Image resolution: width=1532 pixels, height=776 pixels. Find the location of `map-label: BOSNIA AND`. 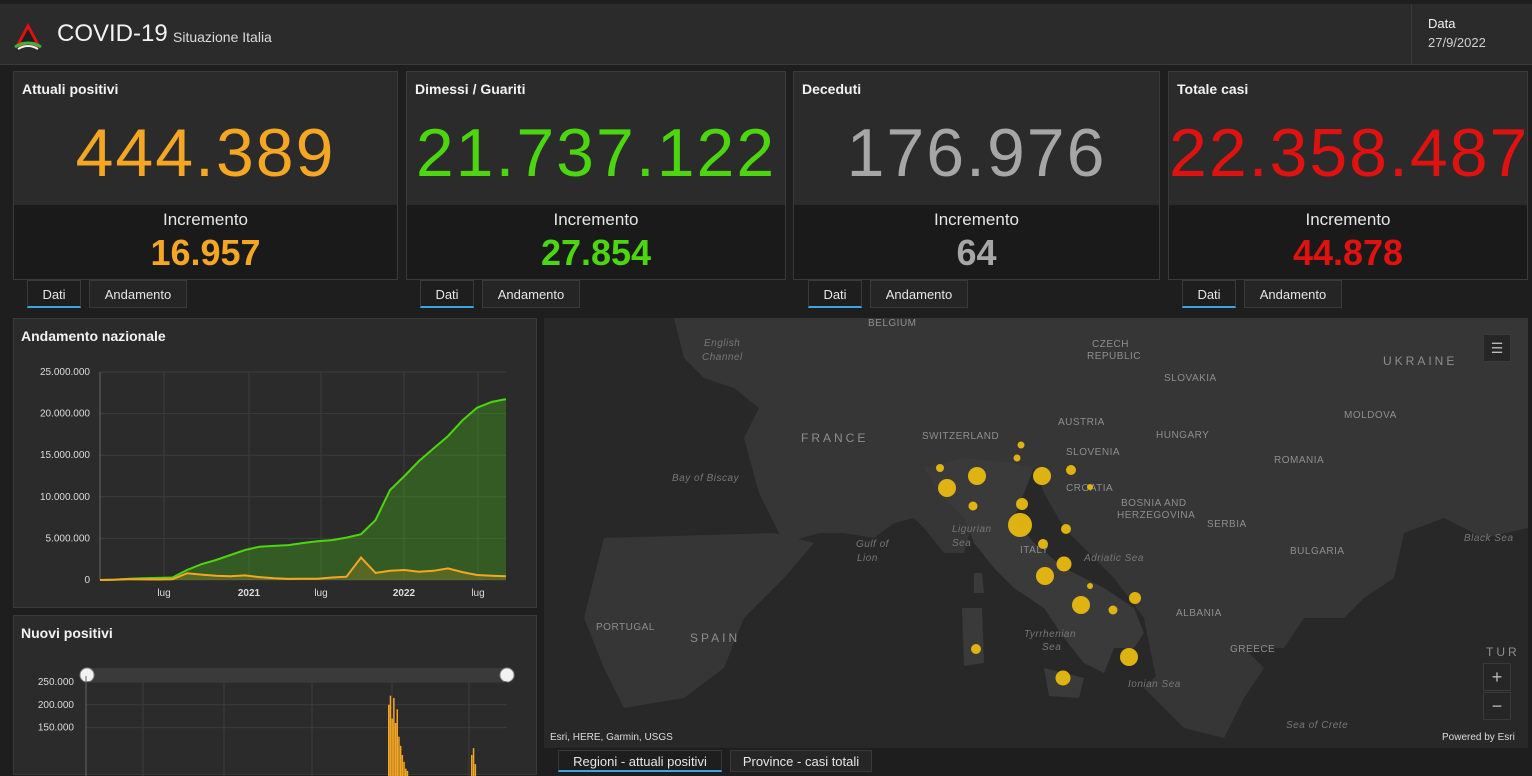

map-label: BOSNIA AND is located at coordinates (1154, 503).